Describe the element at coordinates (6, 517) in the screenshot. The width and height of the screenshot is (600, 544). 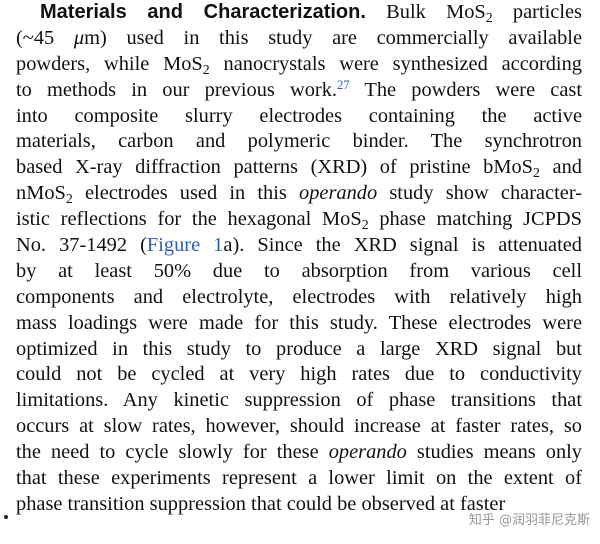
I see `bullet-dot` at that location.